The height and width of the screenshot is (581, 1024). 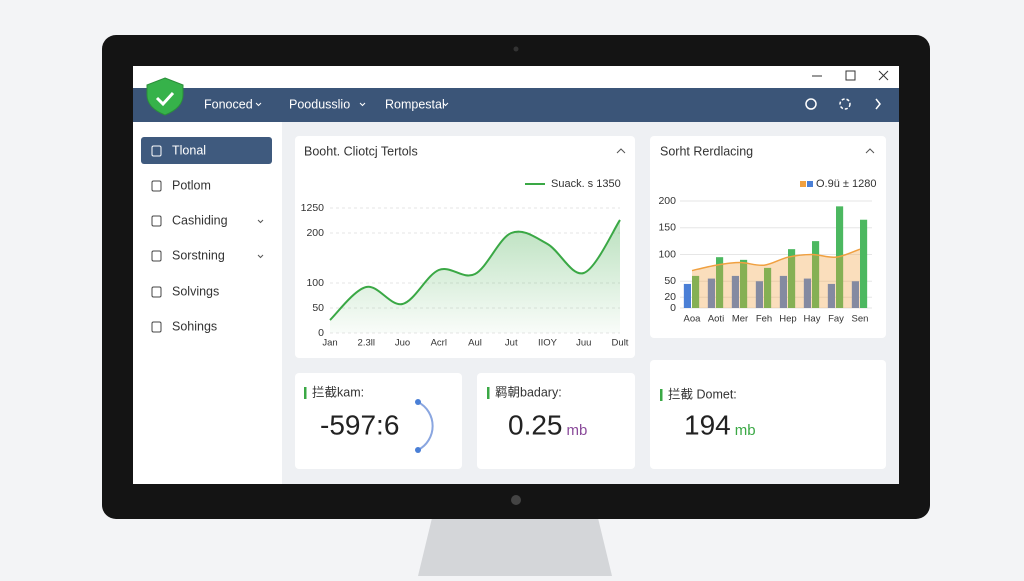 What do you see at coordinates (850, 75) in the screenshot?
I see `maximize` at bounding box center [850, 75].